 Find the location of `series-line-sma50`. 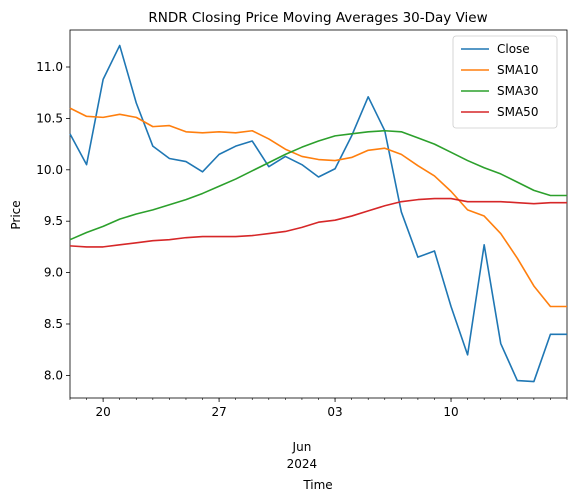

series-line-sma50 is located at coordinates (318, 222).